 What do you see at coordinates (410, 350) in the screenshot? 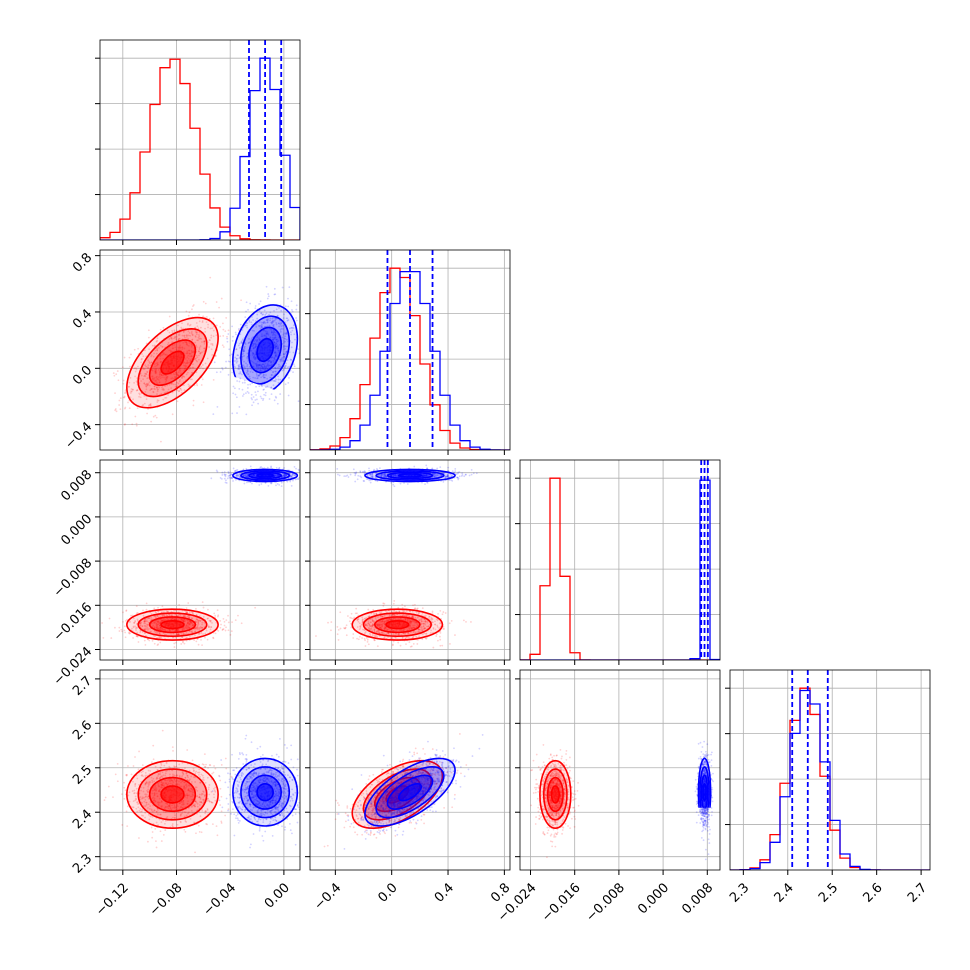
I see `panel-frame` at bounding box center [410, 350].